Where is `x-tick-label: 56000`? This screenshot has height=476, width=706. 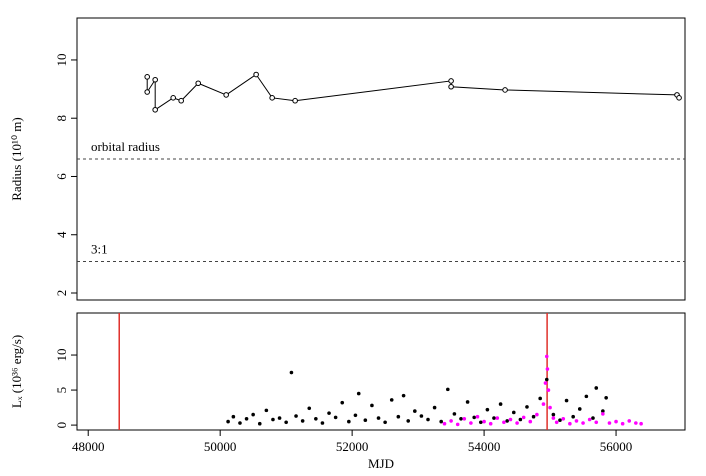 x-tick-label: 56000 is located at coordinates (616, 446).